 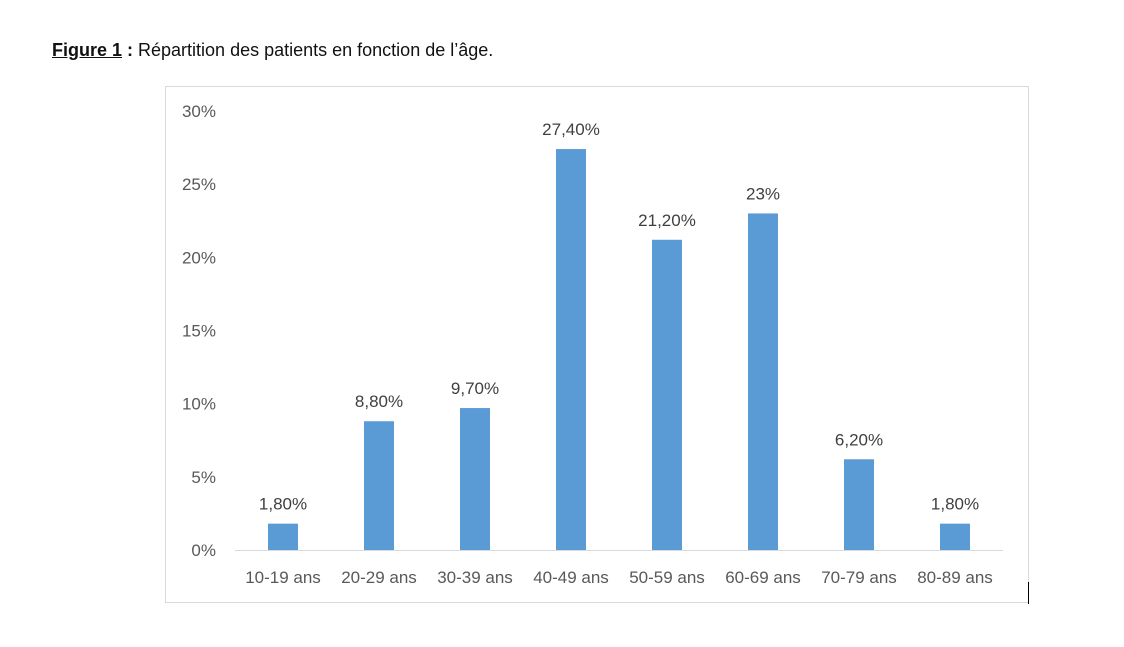 What do you see at coordinates (955, 577) in the screenshot?
I see `x-tick-label: 80-89 ans` at bounding box center [955, 577].